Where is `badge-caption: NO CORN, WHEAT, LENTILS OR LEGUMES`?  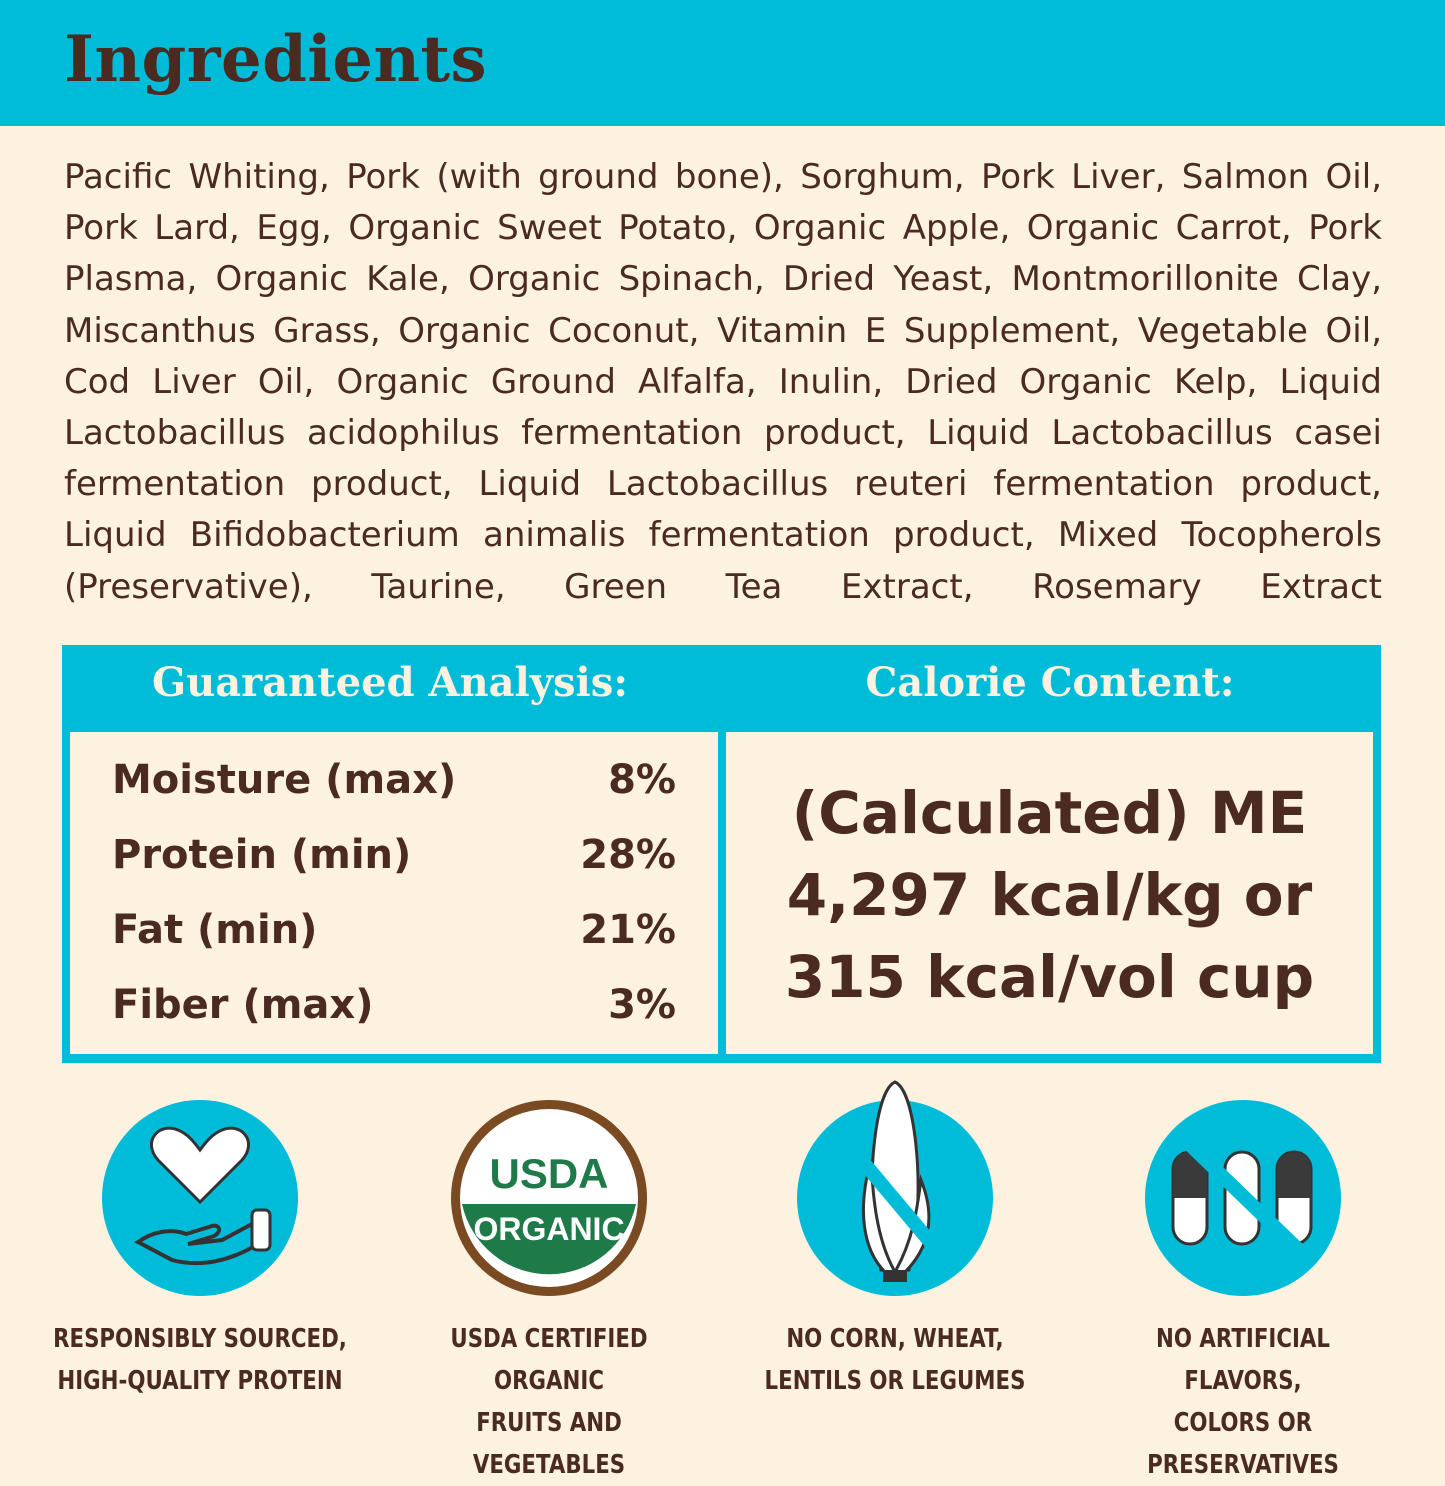 badge-caption: NO CORN, WHEAT, LENTILS OR LEGUMES is located at coordinates (894, 1360).